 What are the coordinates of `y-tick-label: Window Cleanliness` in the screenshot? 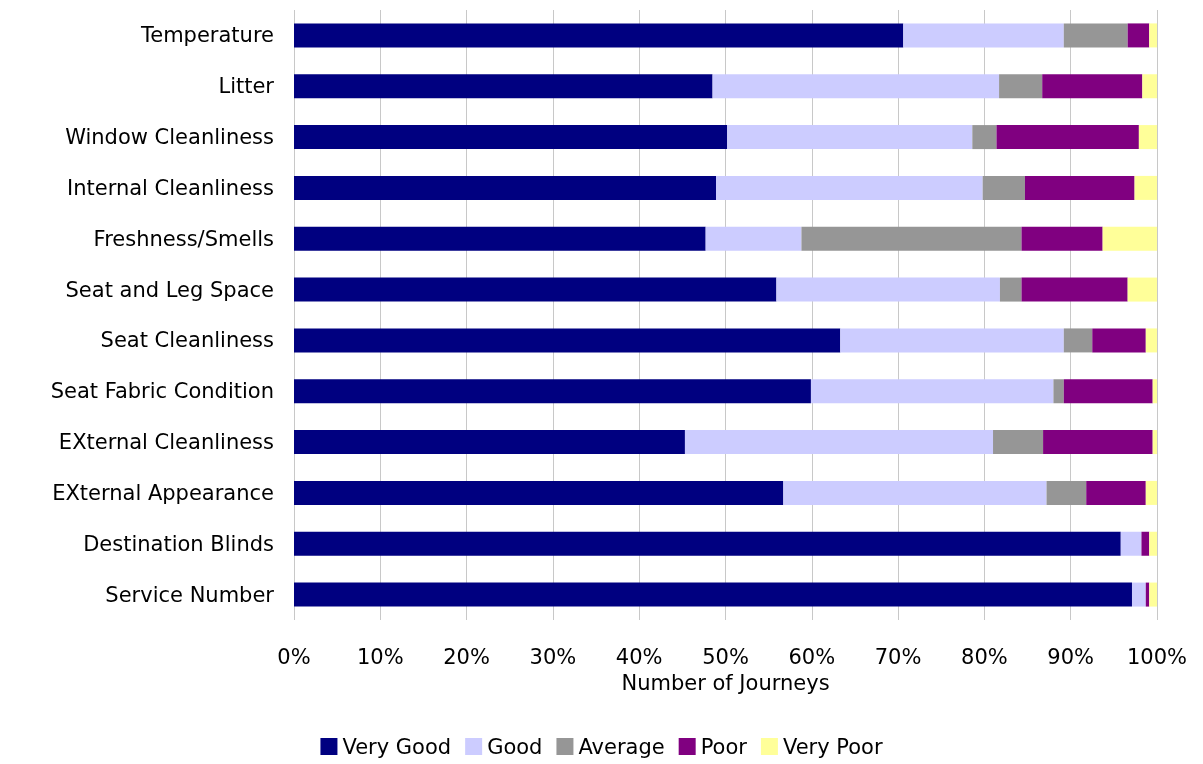 It's located at (169, 137).